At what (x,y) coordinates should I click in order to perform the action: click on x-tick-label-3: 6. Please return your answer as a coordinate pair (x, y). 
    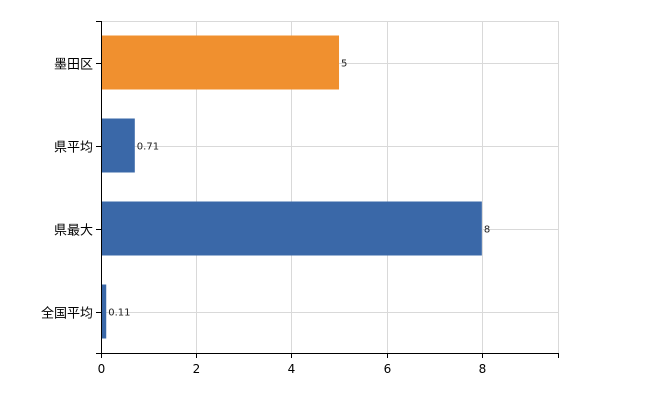
    Looking at the image, I should click on (388, 369).